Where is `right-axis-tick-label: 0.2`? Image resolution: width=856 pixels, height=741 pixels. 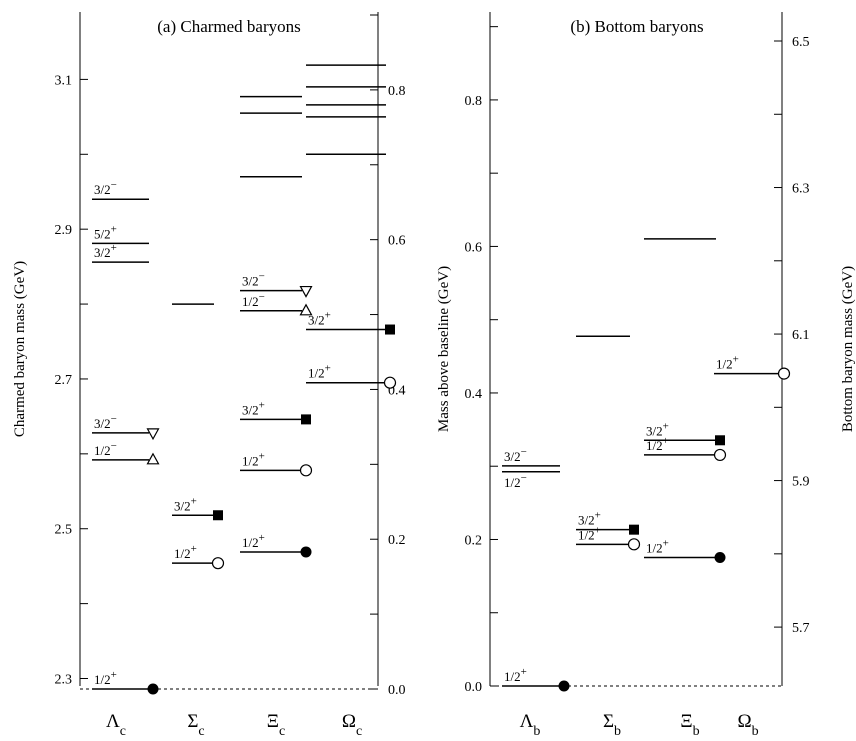
right-axis-tick-label: 0.2 is located at coordinates (397, 540).